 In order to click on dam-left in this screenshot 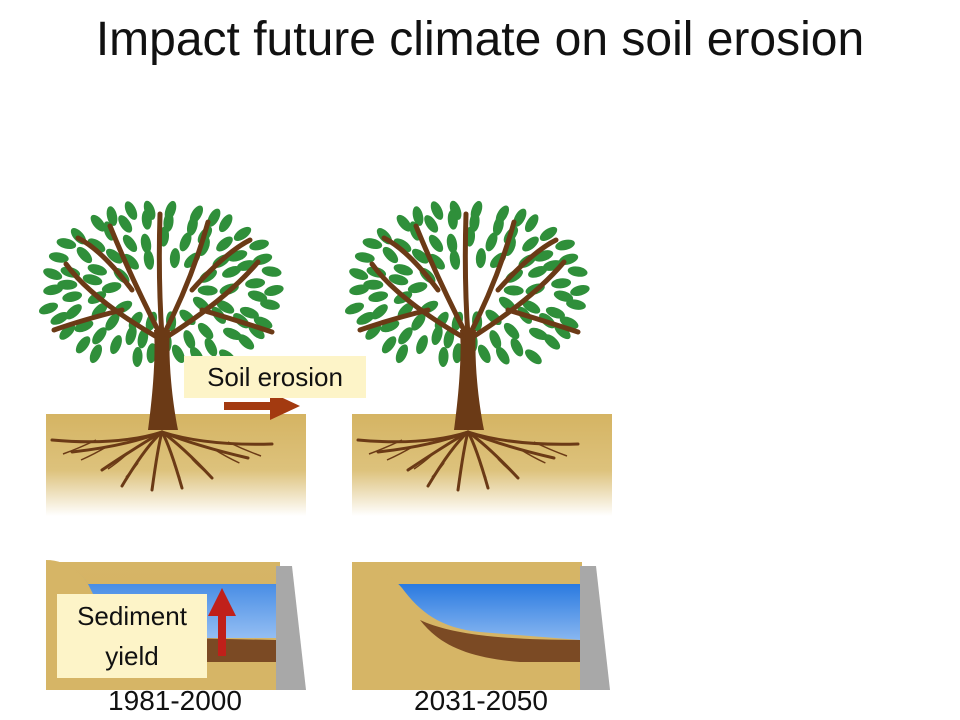, I will do `click(291, 628)`.